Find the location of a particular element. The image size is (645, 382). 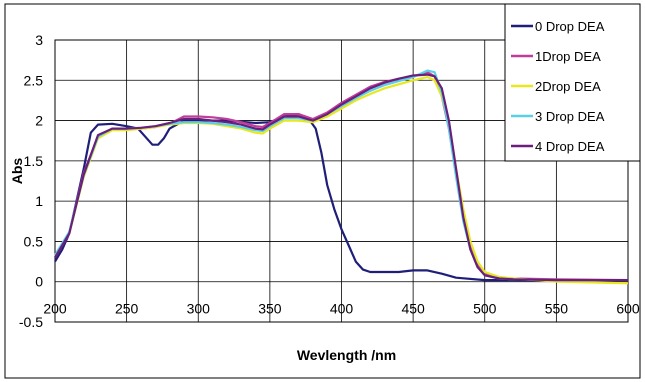

x-axis-title: Wevlength /nm is located at coordinates (346, 355).